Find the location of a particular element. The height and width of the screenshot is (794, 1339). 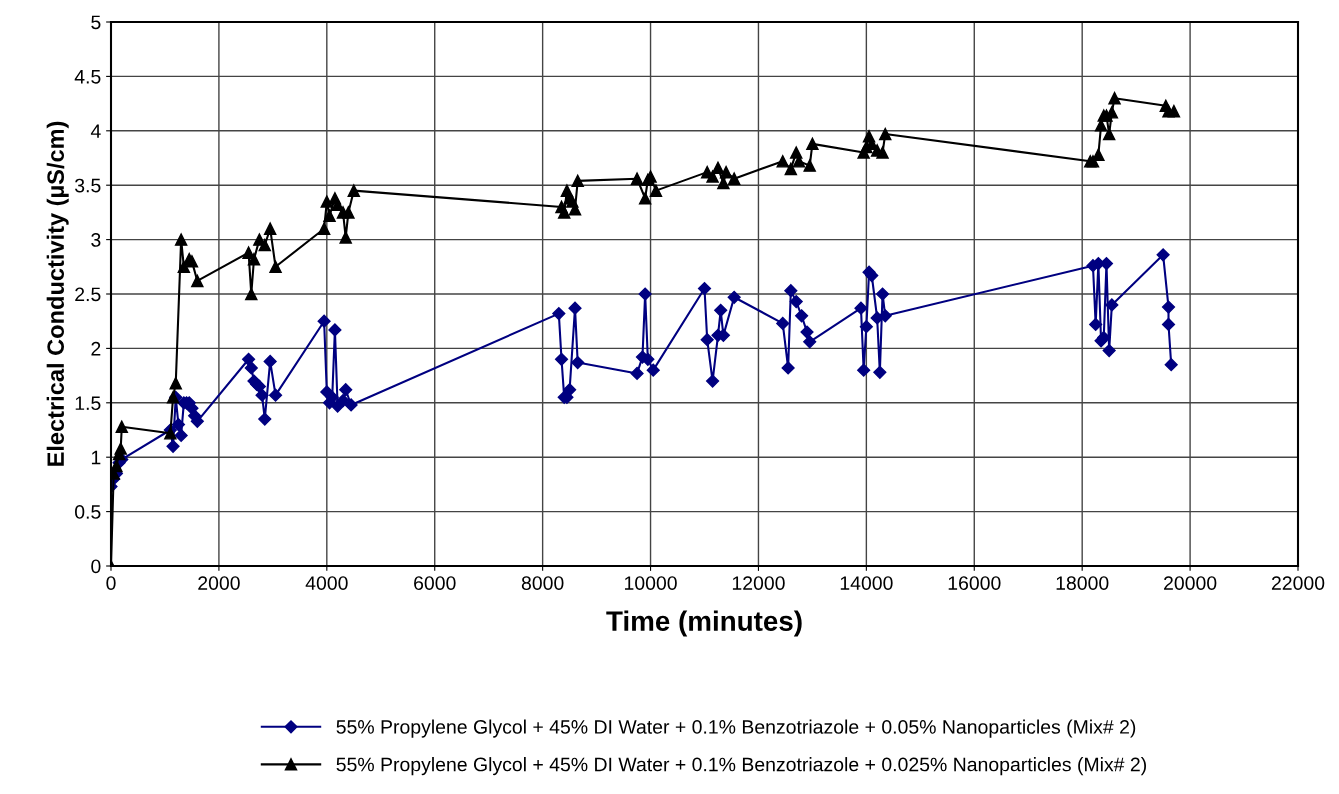

y-axis-title: Electrical Conductivity (µS/cm) is located at coordinates (57, 293).